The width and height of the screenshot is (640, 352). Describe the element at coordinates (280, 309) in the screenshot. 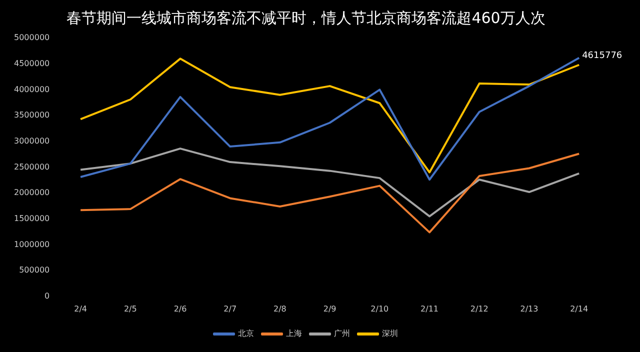

I see `x-tick-label: 2/8` at that location.